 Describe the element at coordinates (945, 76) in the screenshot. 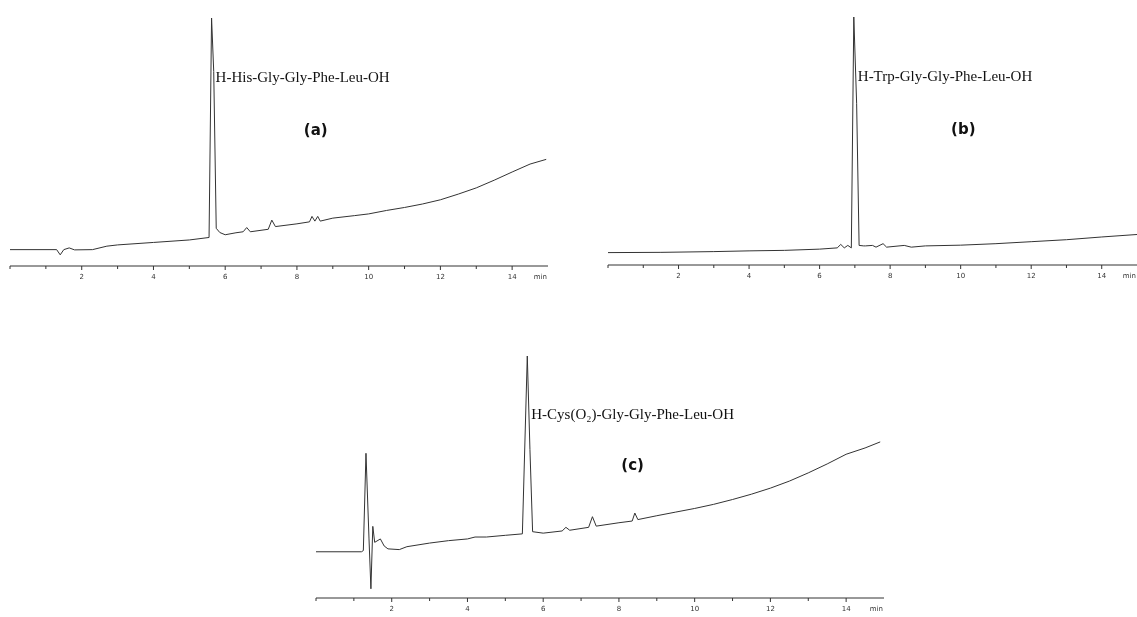

I see `text: H-Trp-Gly-Gly-Phe-Leu-OH` at that location.